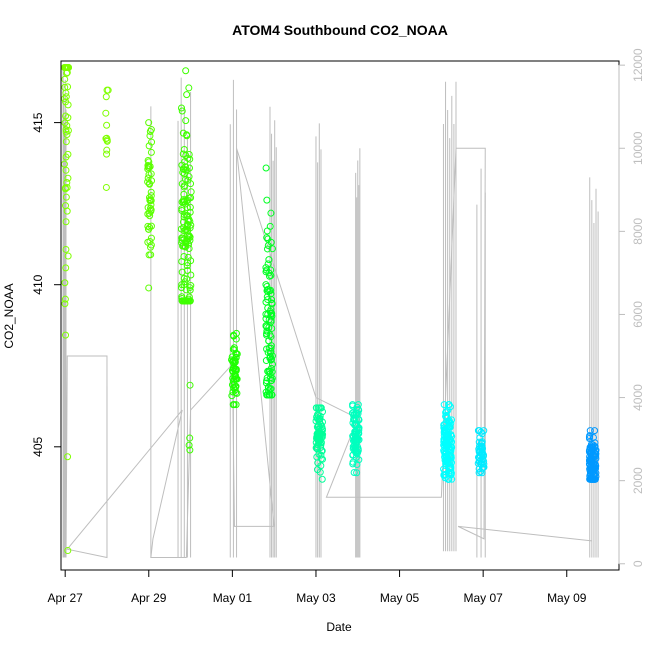  I want to click on x-tick-label: May 05, so click(400, 598).